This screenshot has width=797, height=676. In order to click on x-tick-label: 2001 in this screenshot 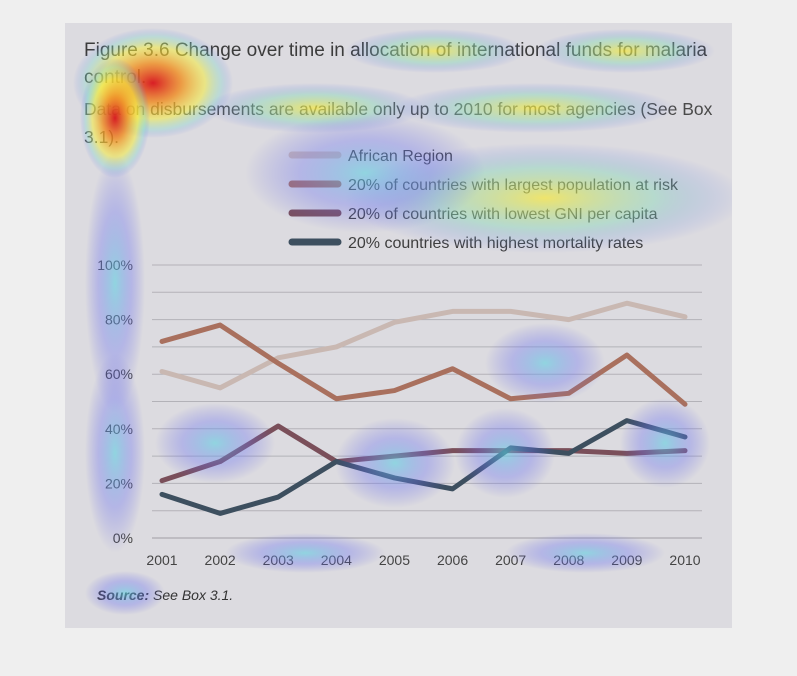, I will do `click(161, 560)`.